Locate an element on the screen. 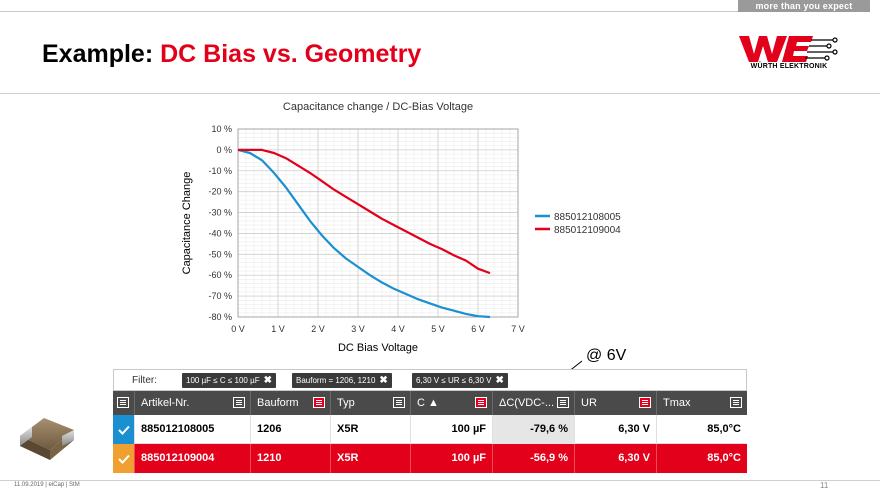  chart-title: Capacitance change / DC-Bias Voltage is located at coordinates (378, 107).